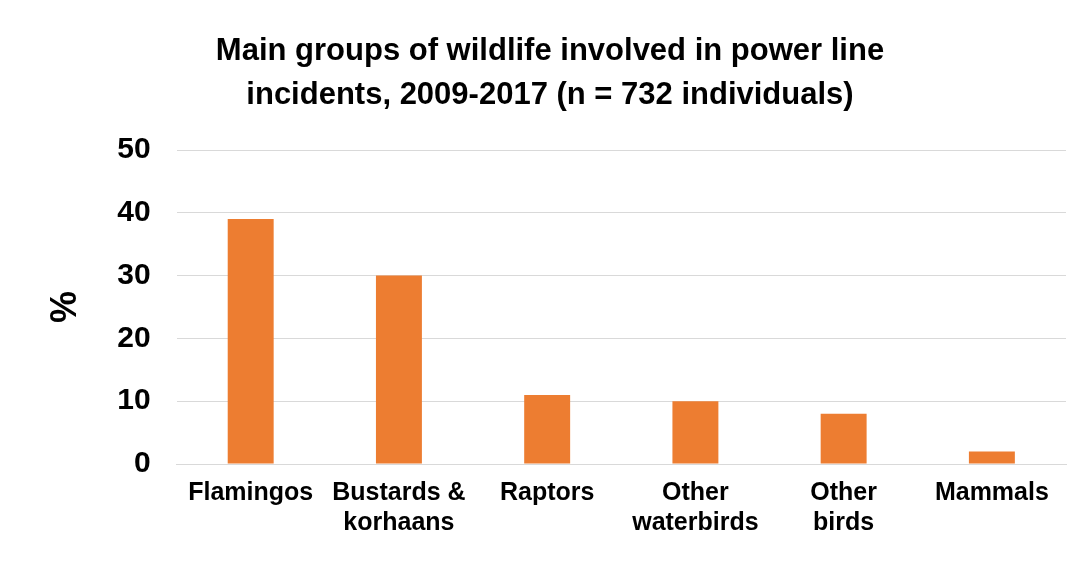 This screenshot has height=562, width=1084. Describe the element at coordinates (134, 211) in the screenshot. I see `y-tick-label: 40` at that location.